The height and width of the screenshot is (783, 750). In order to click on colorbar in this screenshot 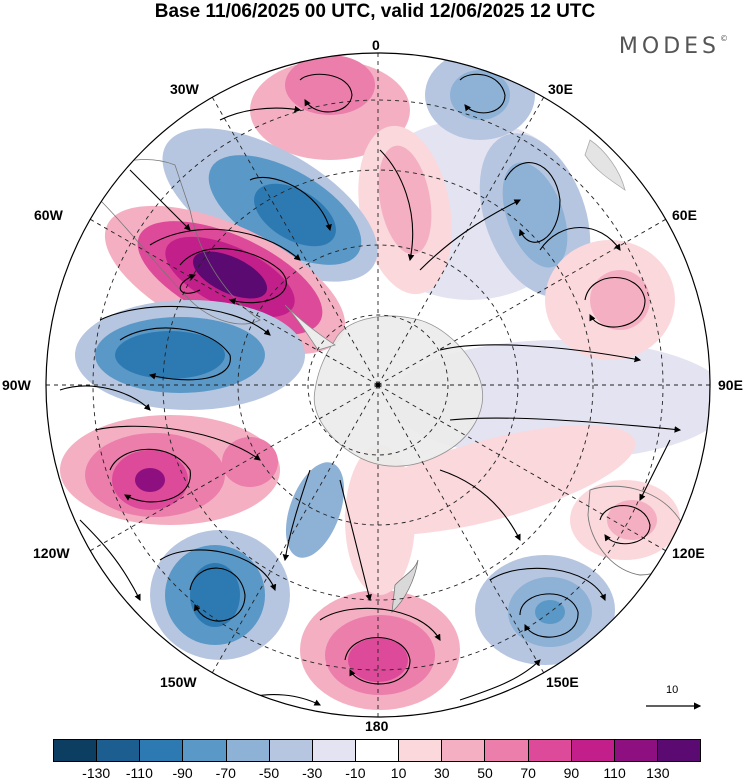, I will do `click(377, 750)`.